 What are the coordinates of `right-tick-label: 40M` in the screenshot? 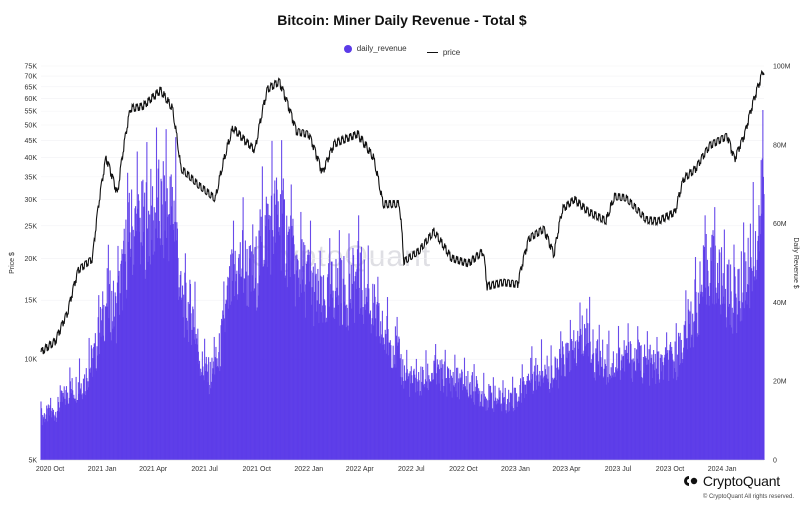 It's located at (780, 303).